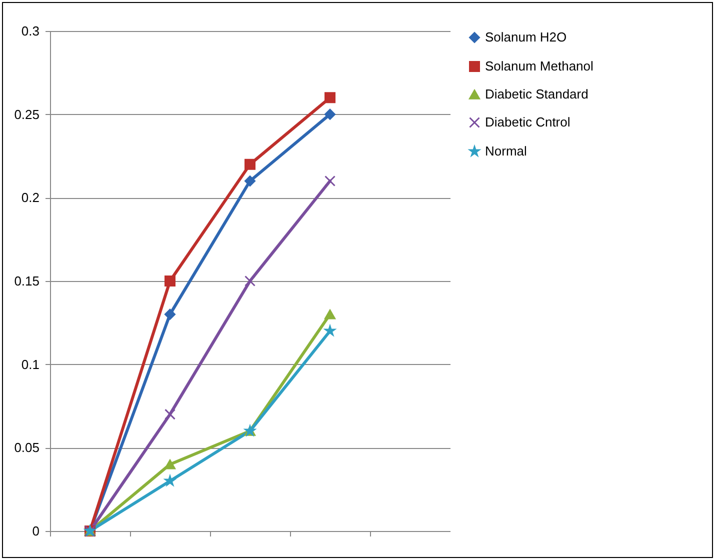  Describe the element at coordinates (527, 122) in the screenshot. I see `legend-label: Diabetic Cntrol` at that location.